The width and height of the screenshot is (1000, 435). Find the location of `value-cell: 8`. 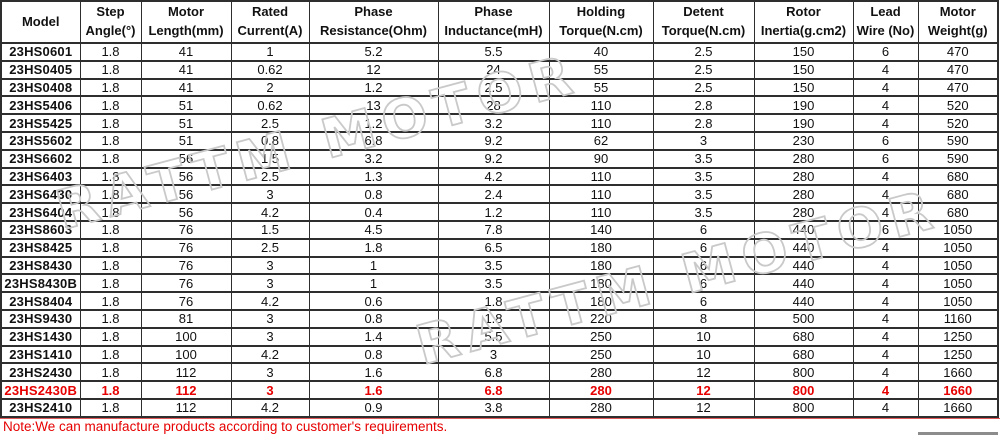

value-cell: 8 is located at coordinates (703, 318).